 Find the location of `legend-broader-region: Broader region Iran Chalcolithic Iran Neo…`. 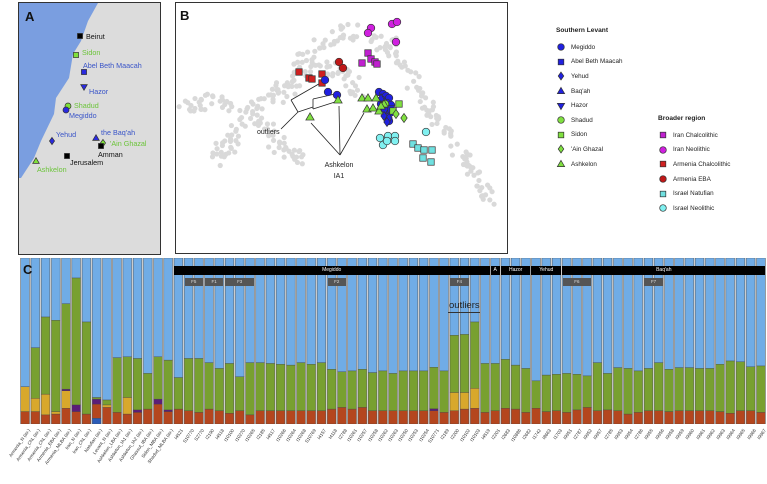

legend-broader-region: Broader region Iran Chalcolithic Iran Neo… is located at coordinates (694, 165).